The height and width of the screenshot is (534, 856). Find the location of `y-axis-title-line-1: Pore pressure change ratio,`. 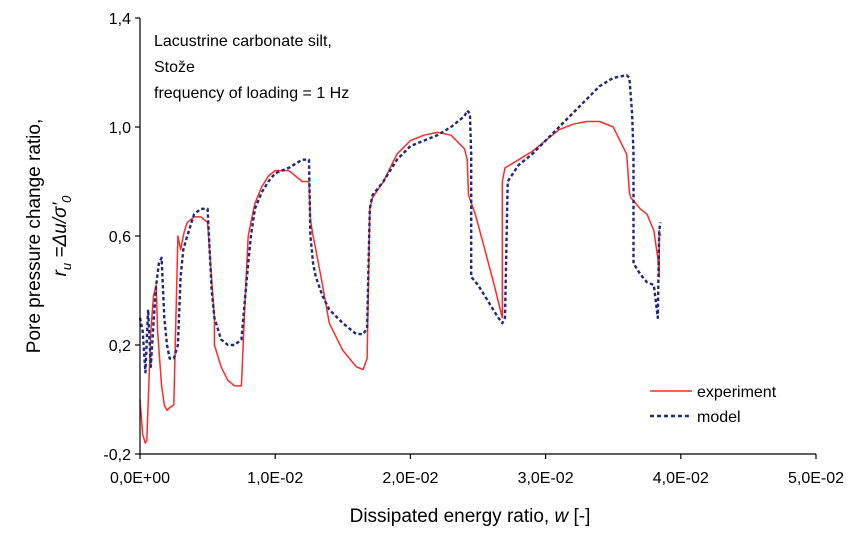

y-axis-title-line-1: Pore pressure change ratio, is located at coordinates (34, 236).